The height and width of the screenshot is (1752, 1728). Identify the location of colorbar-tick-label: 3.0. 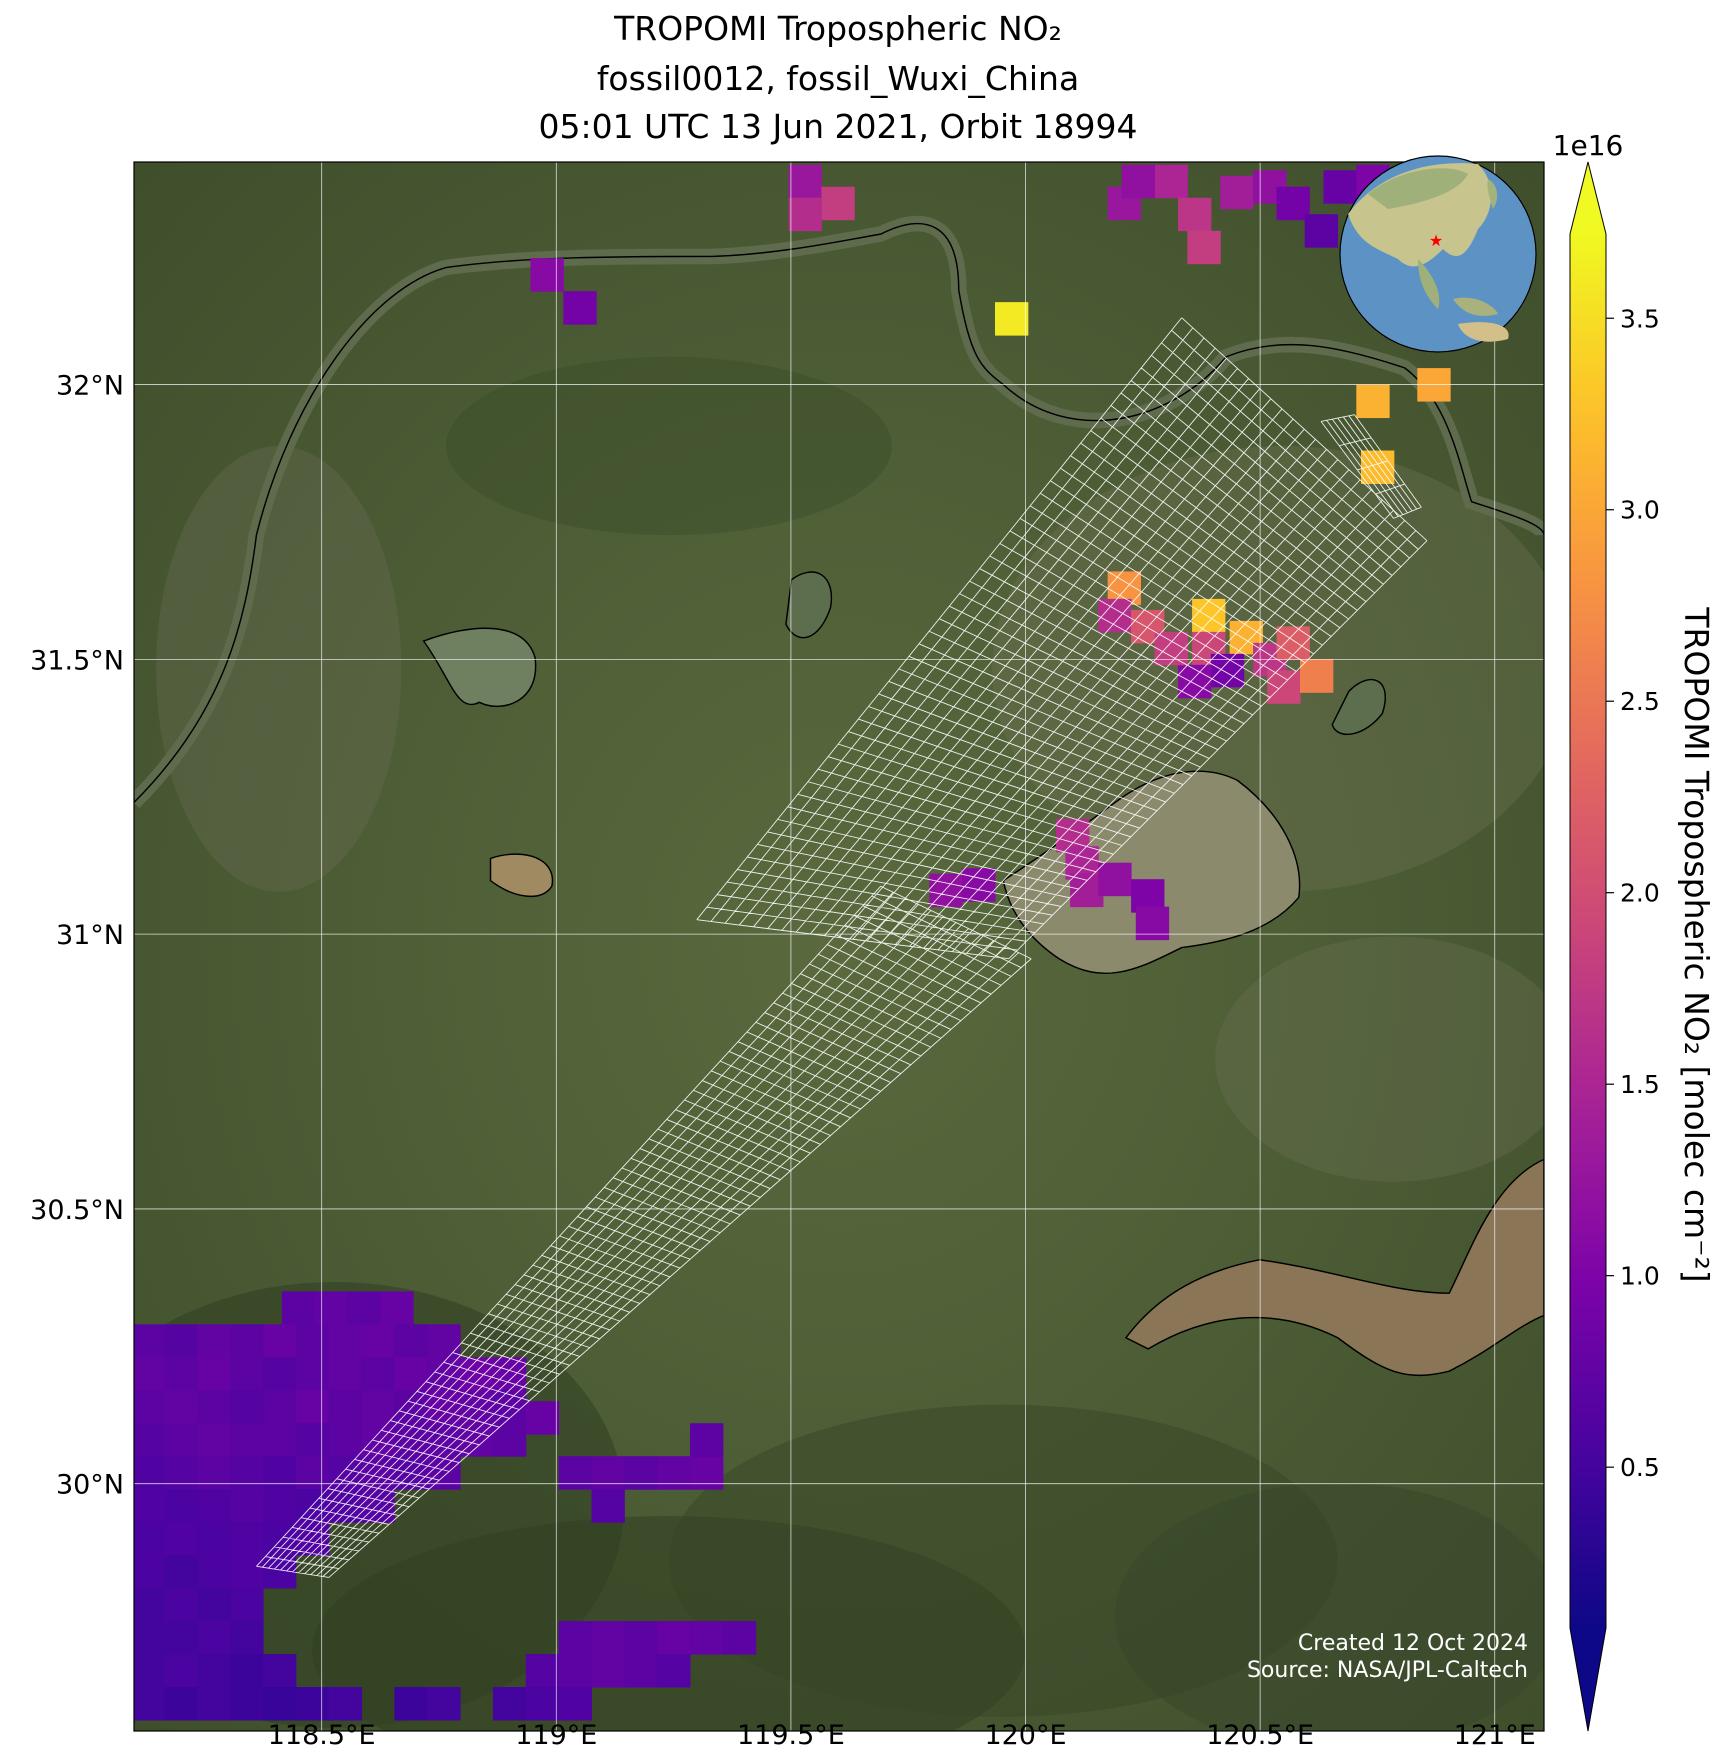
(1640, 510).